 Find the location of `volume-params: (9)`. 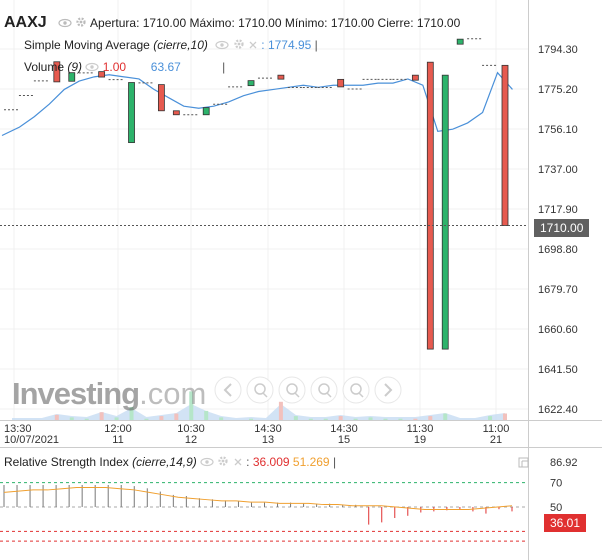

volume-params: (9) is located at coordinates (75, 67).